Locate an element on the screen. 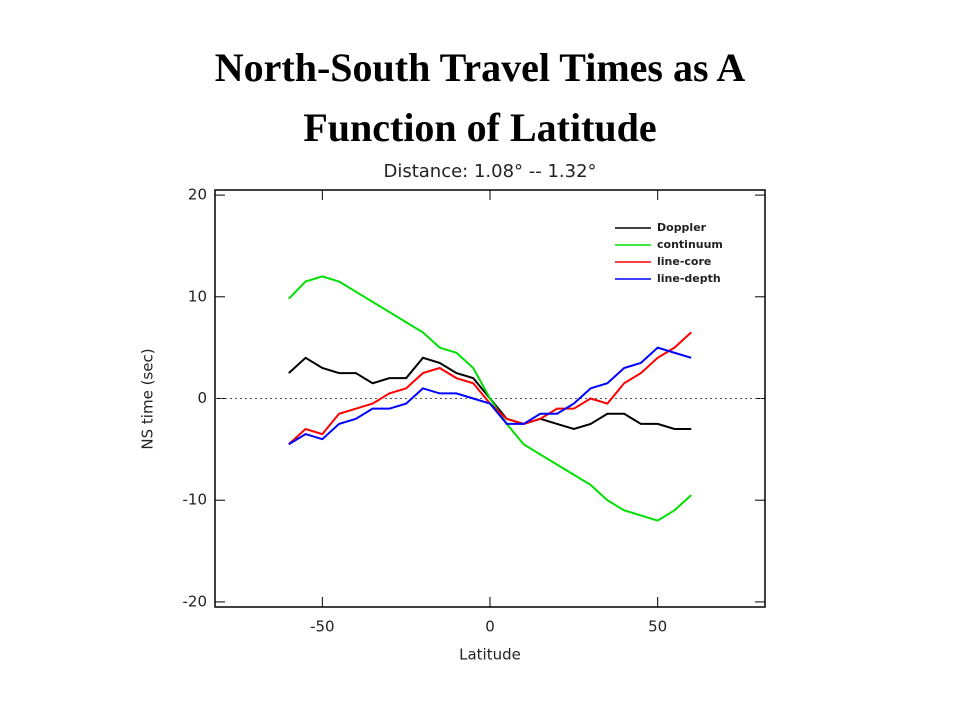 The image size is (960, 720). y-tick-label: -20 is located at coordinates (195, 601).